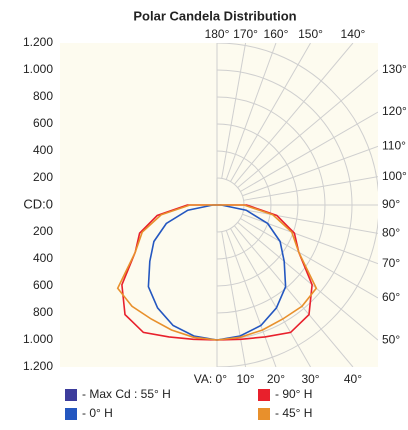 This screenshot has width=408, height=430. Describe the element at coordinates (126, 394) in the screenshot. I see `legend-label: - Max Cd : 55° H` at that location.